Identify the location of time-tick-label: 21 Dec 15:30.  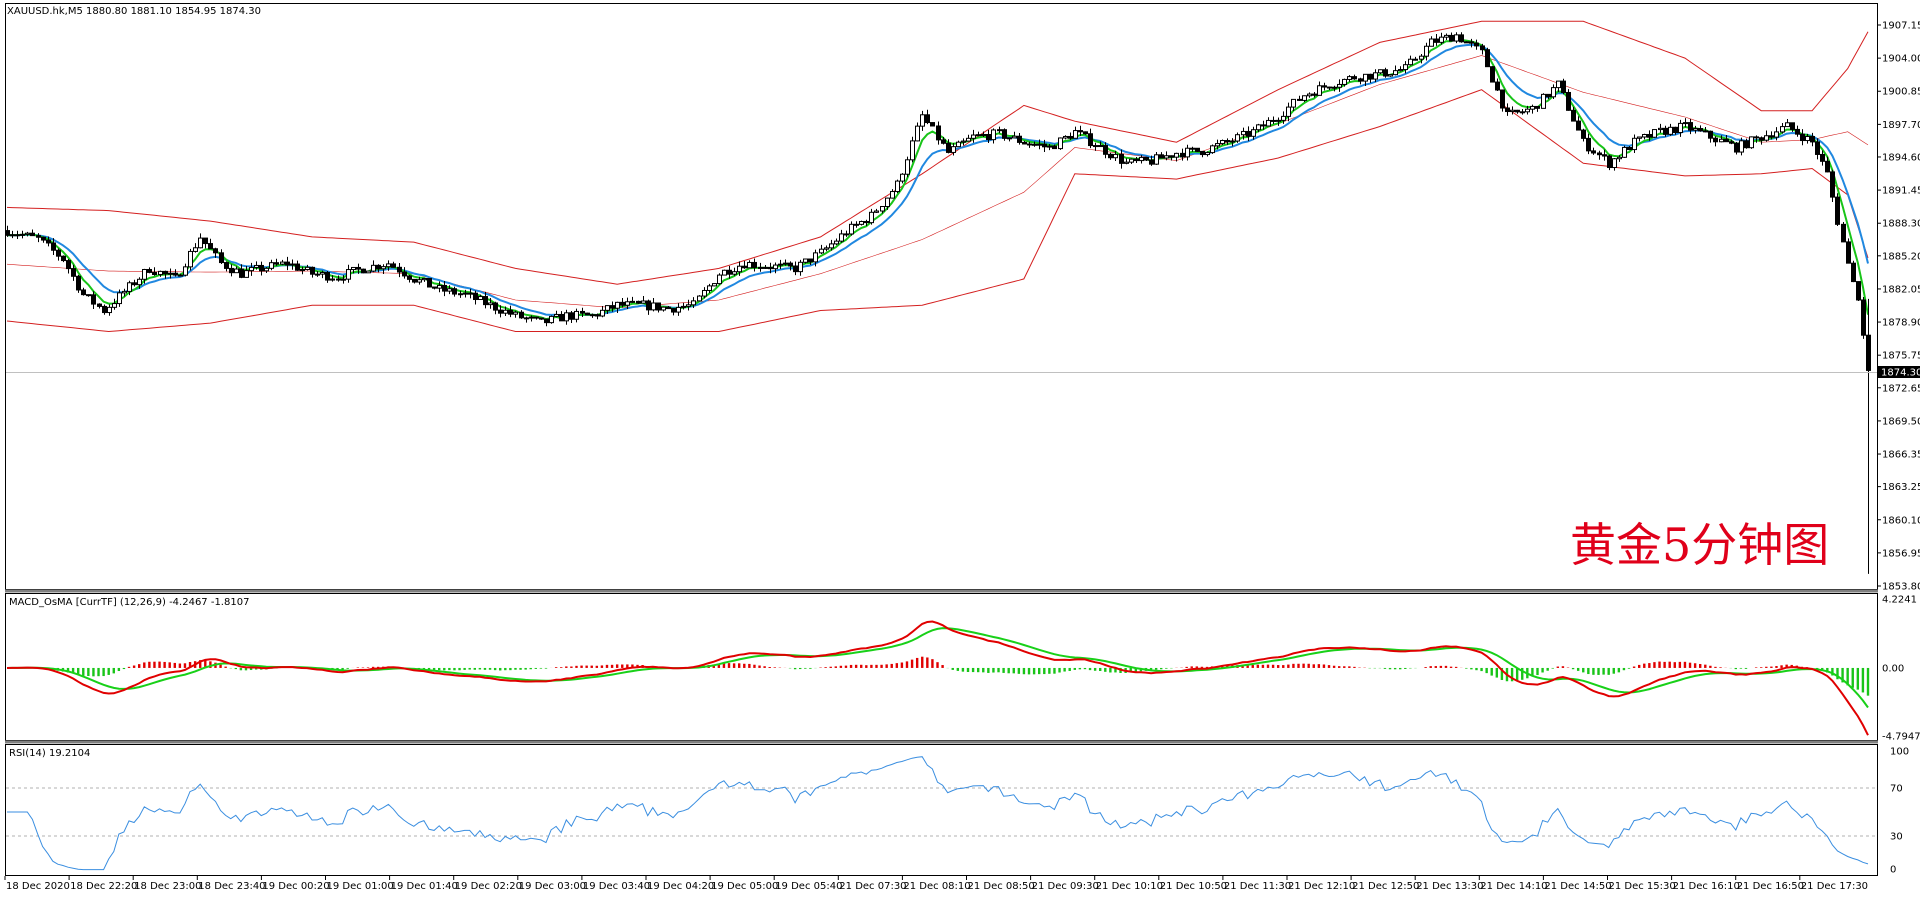
(1642, 886).